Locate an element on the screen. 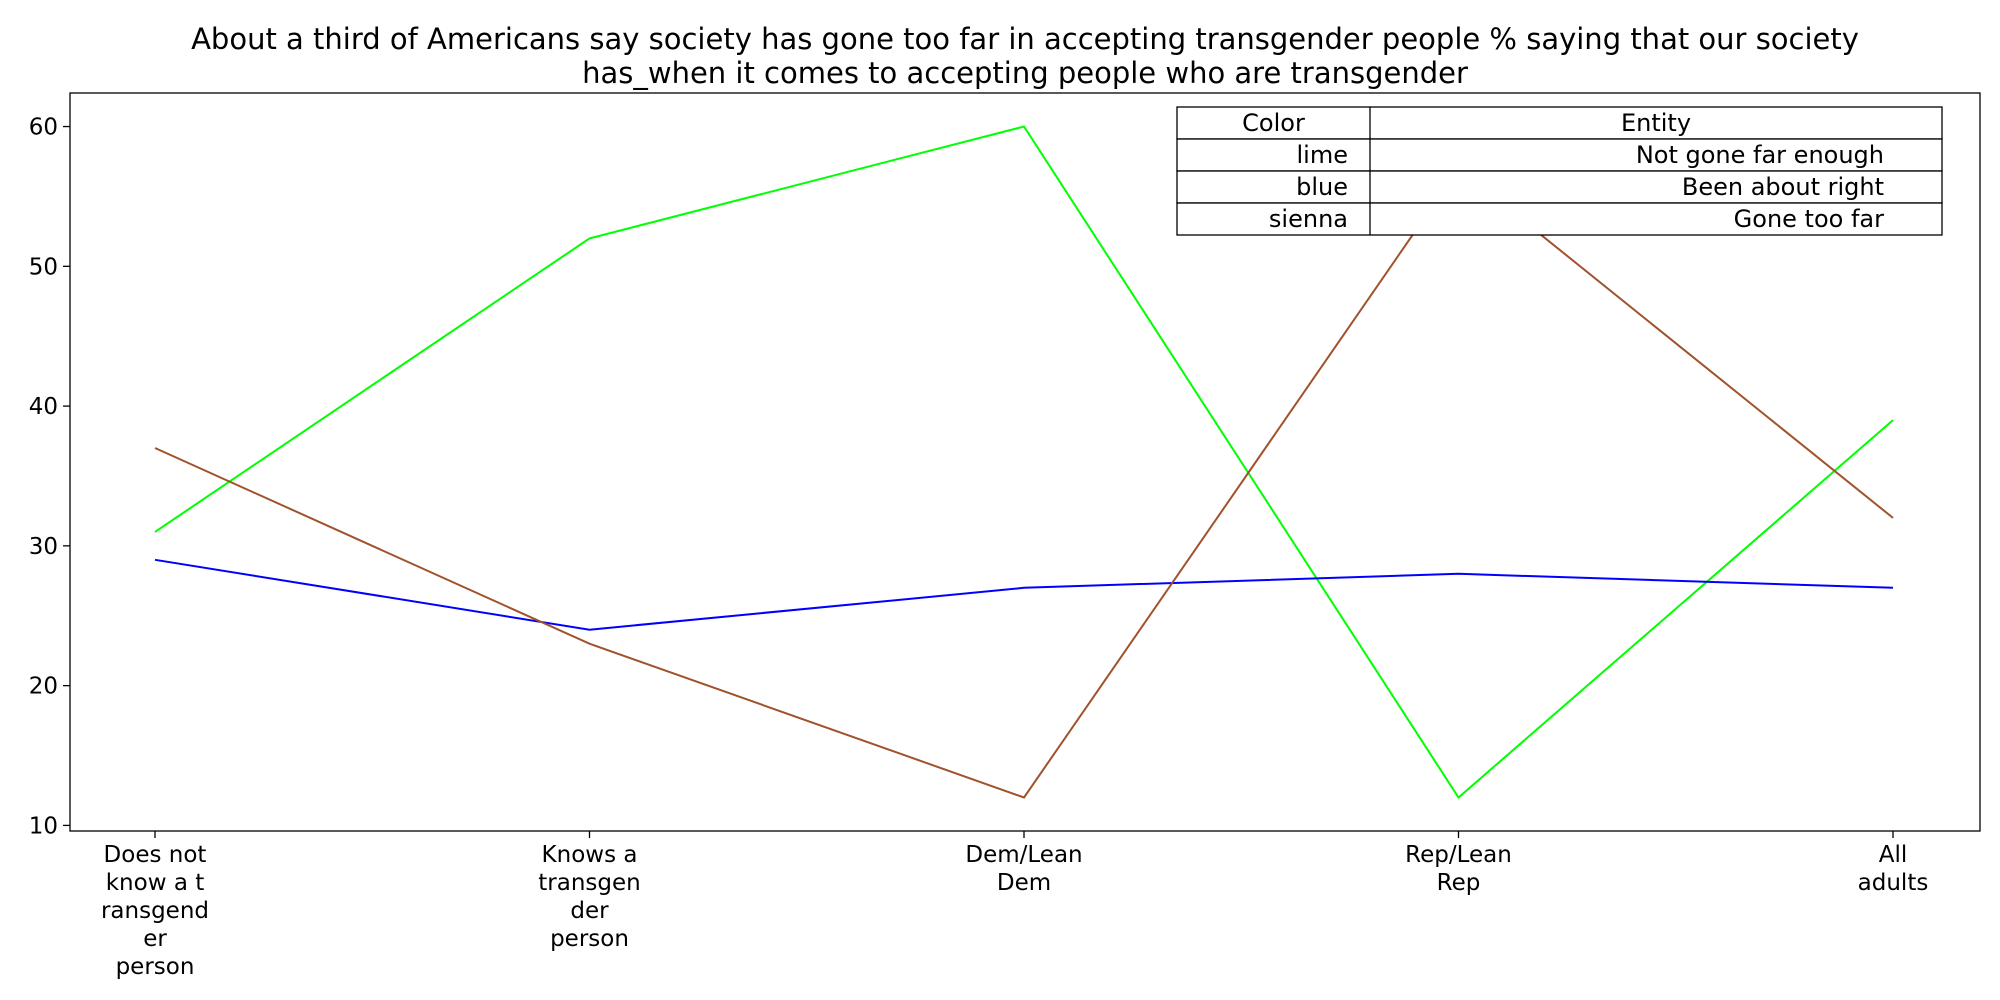 This screenshot has width=2000, height=1000. legend-header-color: Color is located at coordinates (1273, 123).